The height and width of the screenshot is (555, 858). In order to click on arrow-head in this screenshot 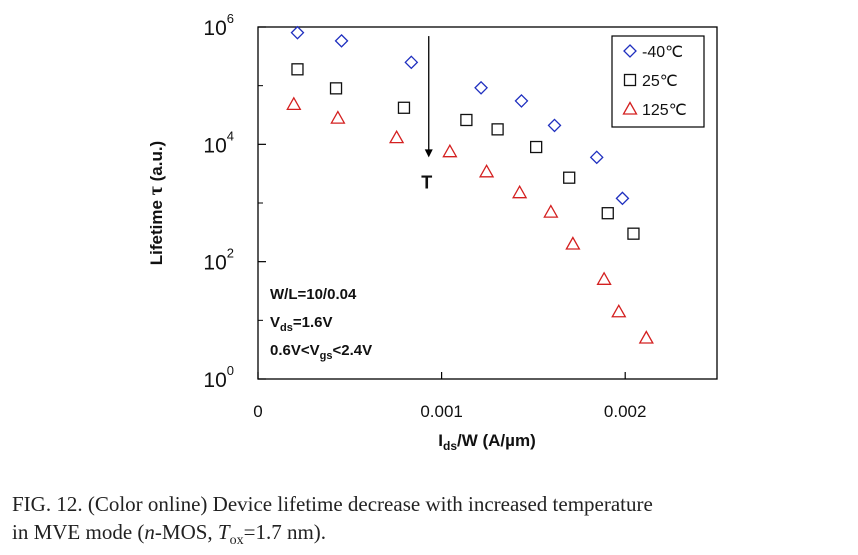, I will do `click(428, 153)`.